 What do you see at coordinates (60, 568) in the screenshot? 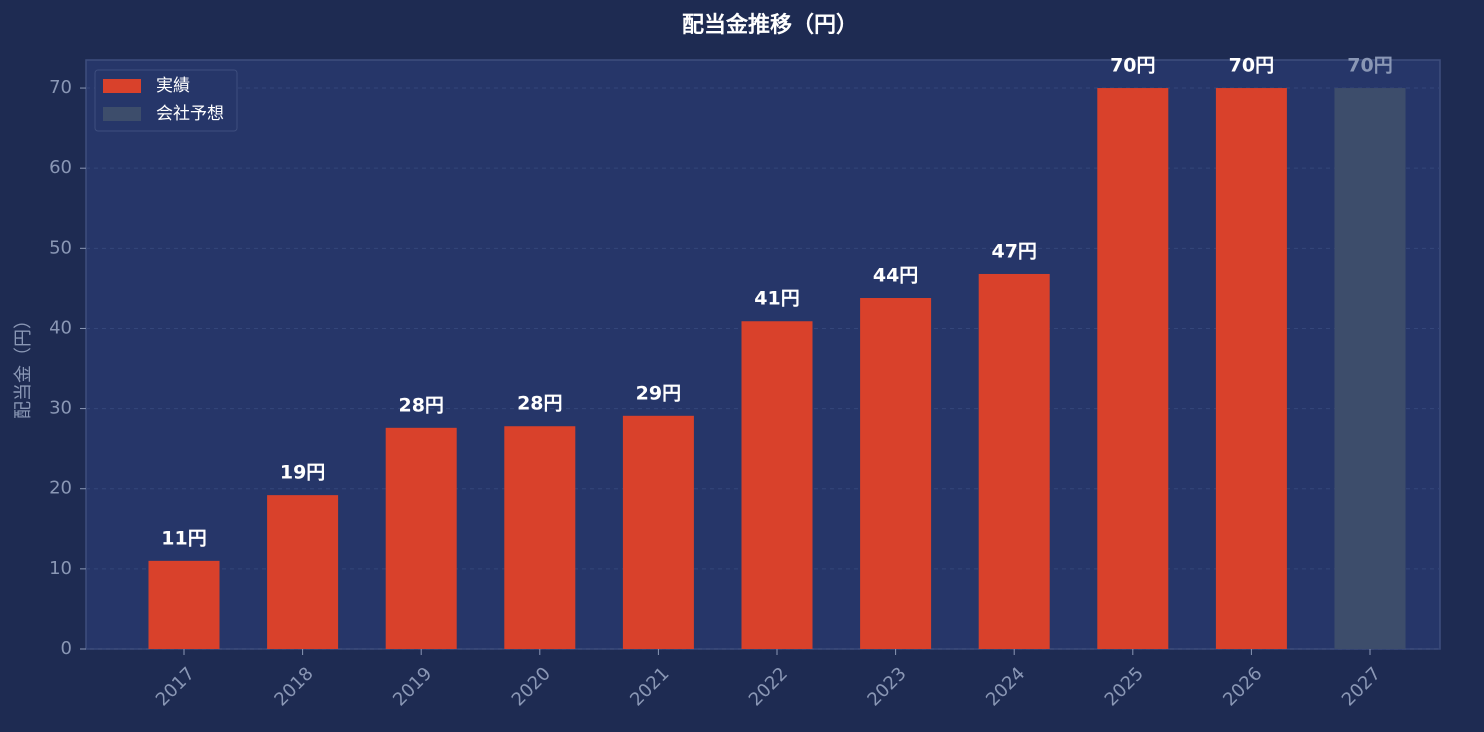
I see `y-tick-label: 10` at bounding box center [60, 568].